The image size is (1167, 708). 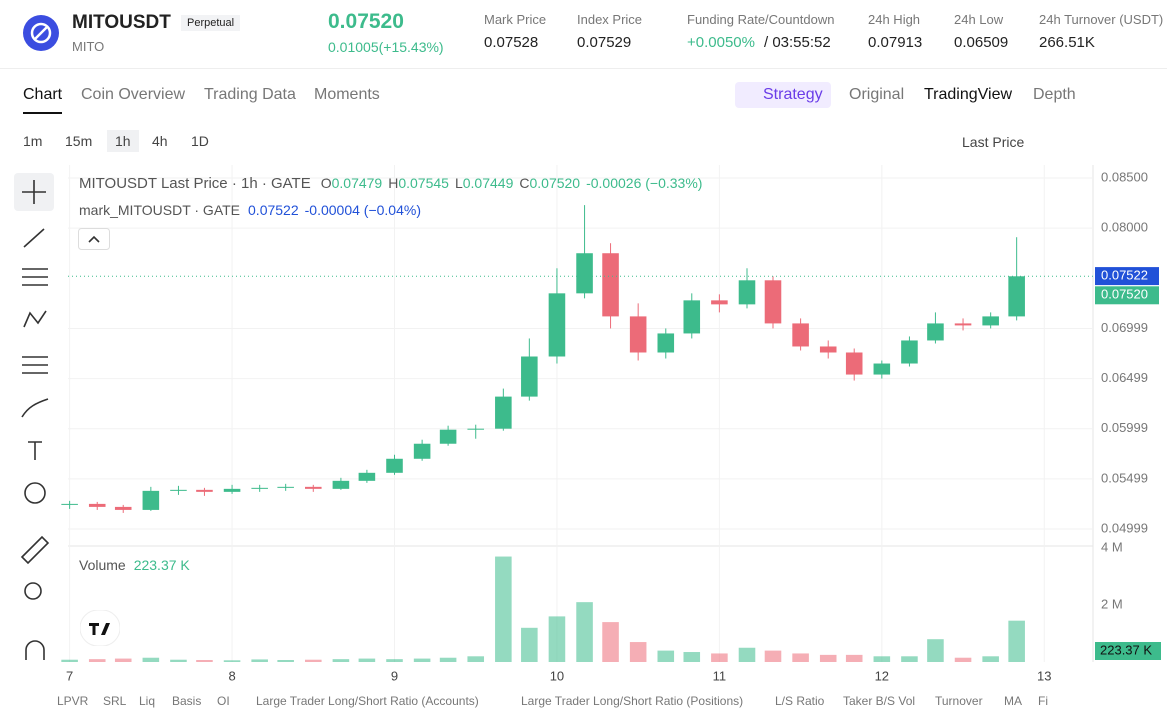 What do you see at coordinates (877, 94) in the screenshot?
I see `view-tab: Original` at bounding box center [877, 94].